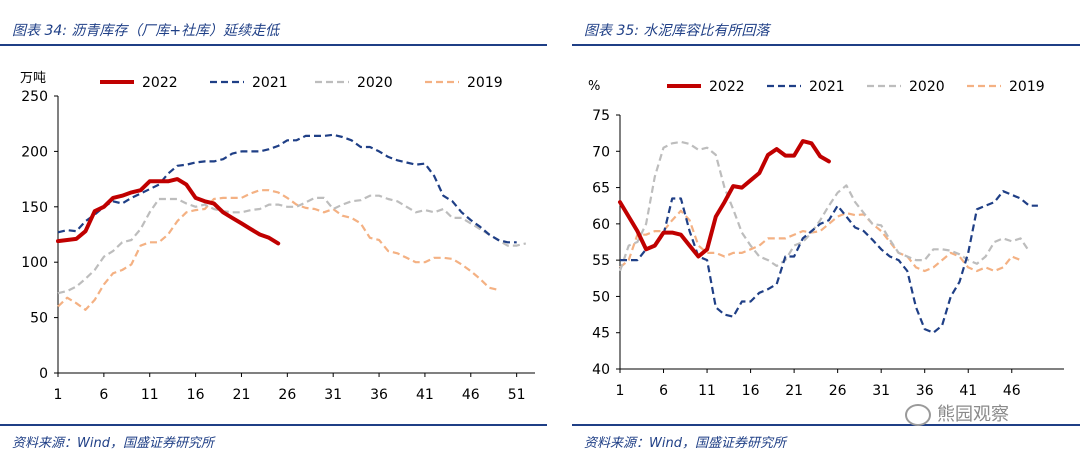 The width and height of the screenshot is (1080, 466). Describe the element at coordinates (601, 116) in the screenshot. I see `y-tick-label: 75` at that location.